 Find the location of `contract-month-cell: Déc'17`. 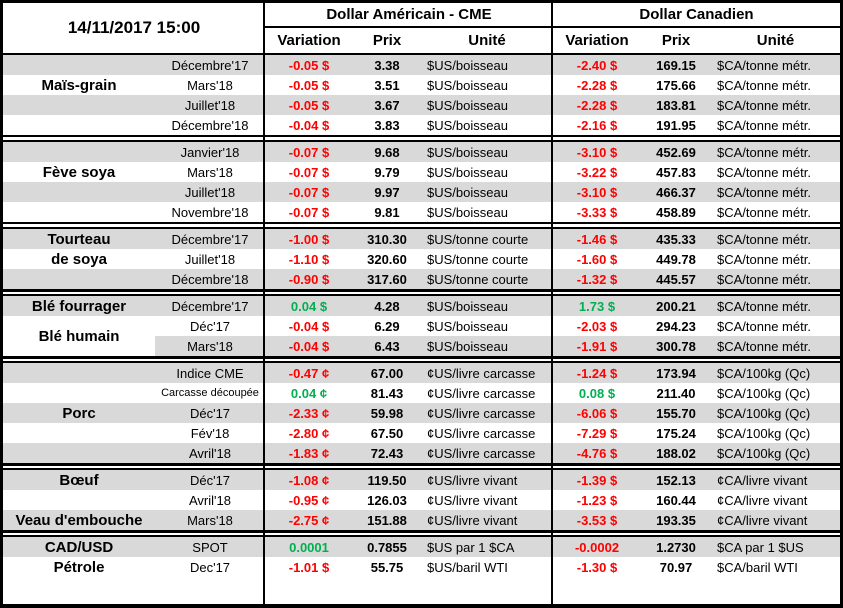

contract-month-cell: Déc'17 is located at coordinates (210, 326).